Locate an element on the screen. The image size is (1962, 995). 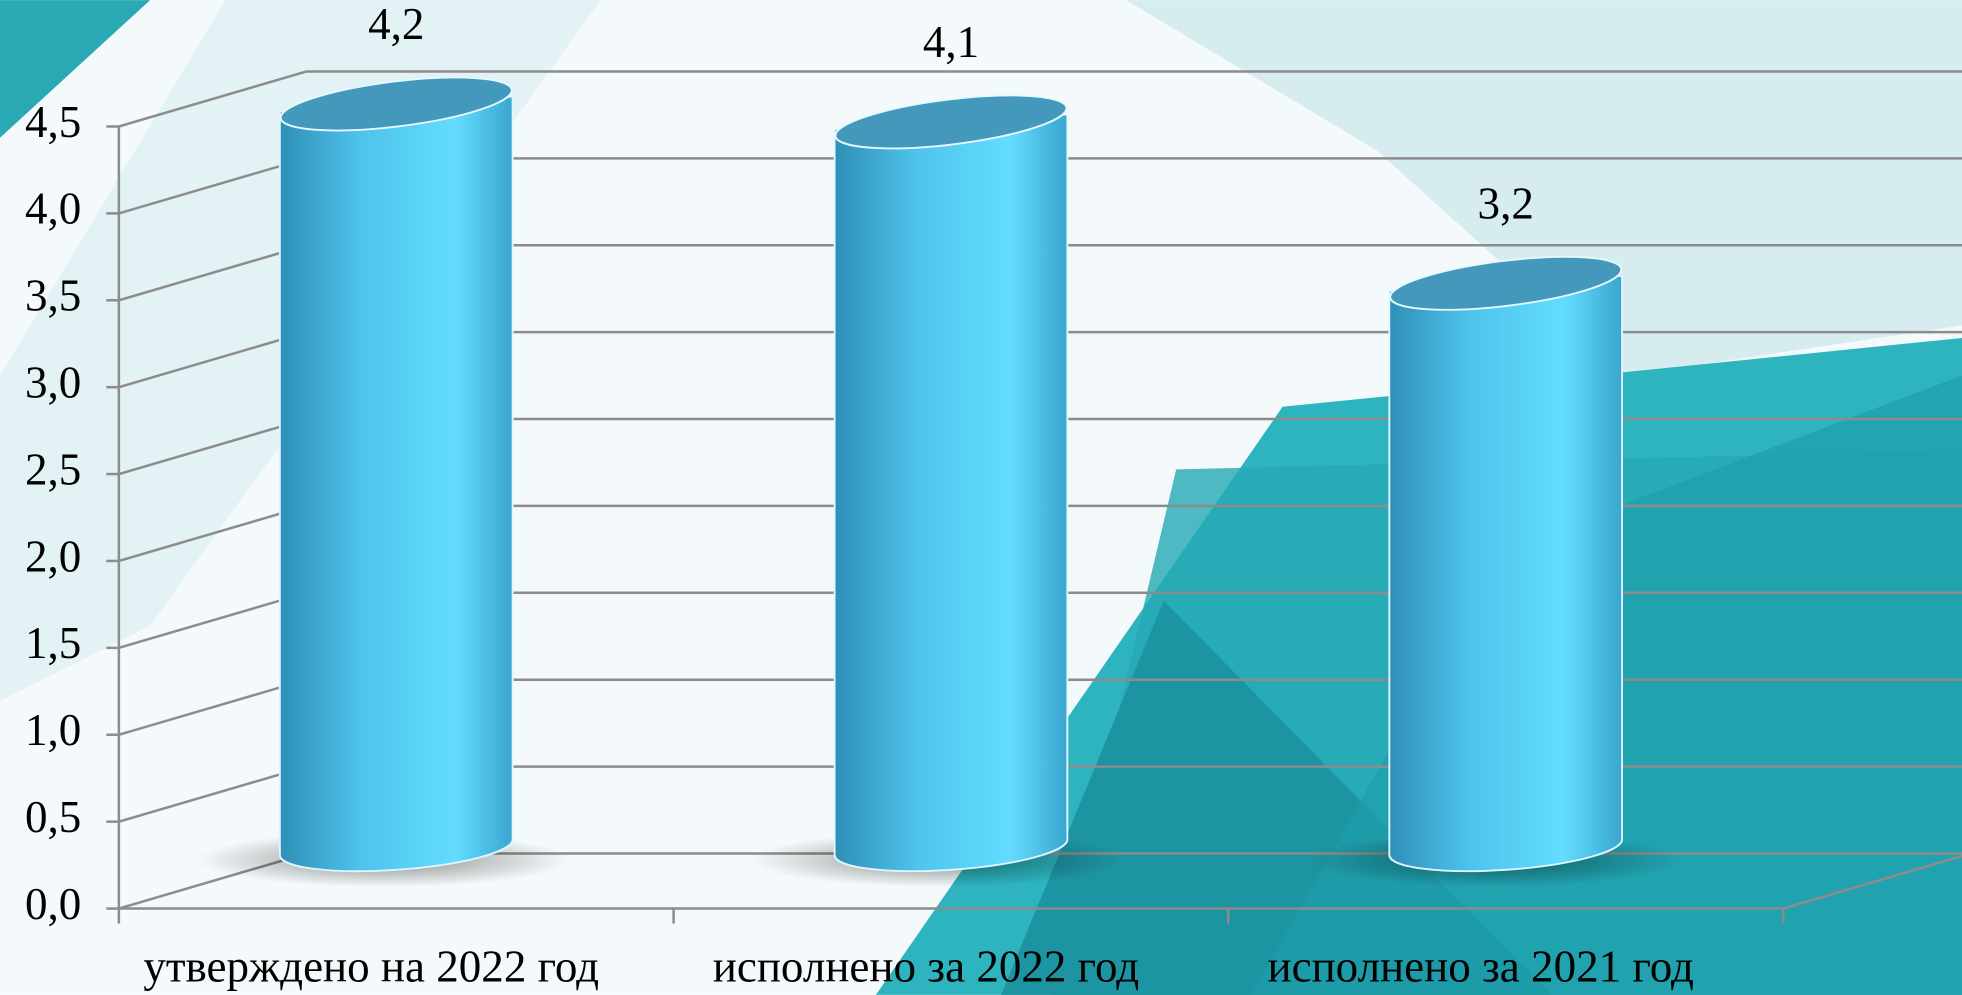
value-label: 4,2 is located at coordinates (396, 24).